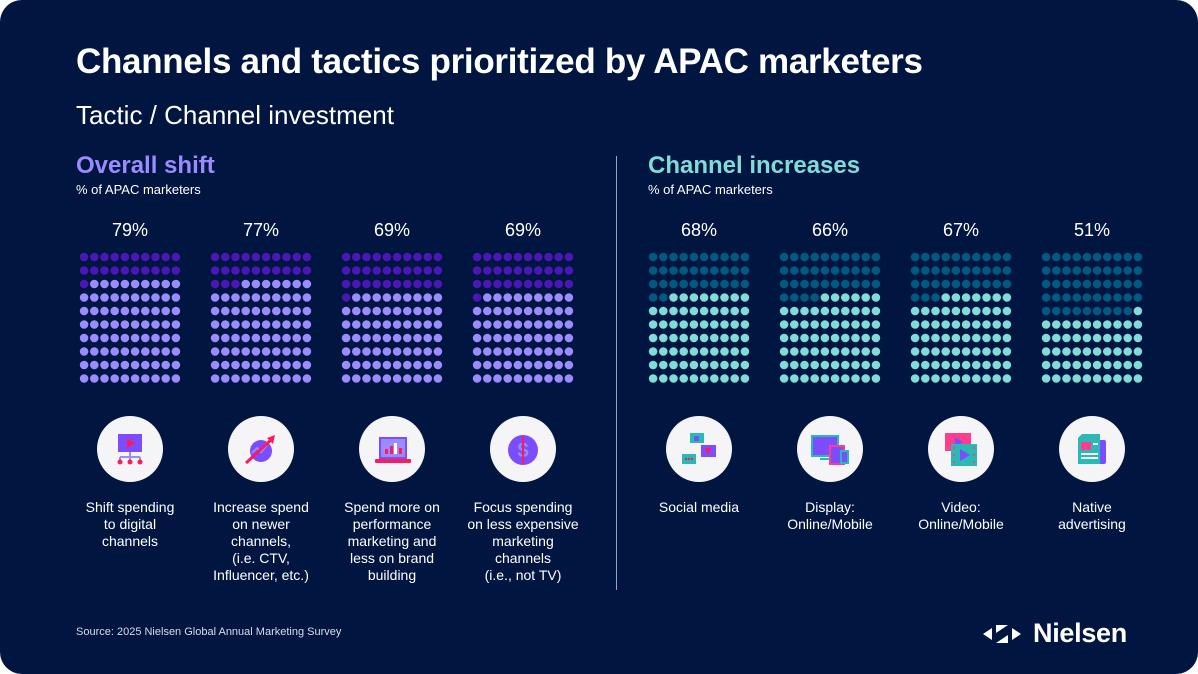 Image resolution: width=1198 pixels, height=674 pixels. I want to click on waffle-column: 79% Shift spending to digital channels, so click(130, 384).